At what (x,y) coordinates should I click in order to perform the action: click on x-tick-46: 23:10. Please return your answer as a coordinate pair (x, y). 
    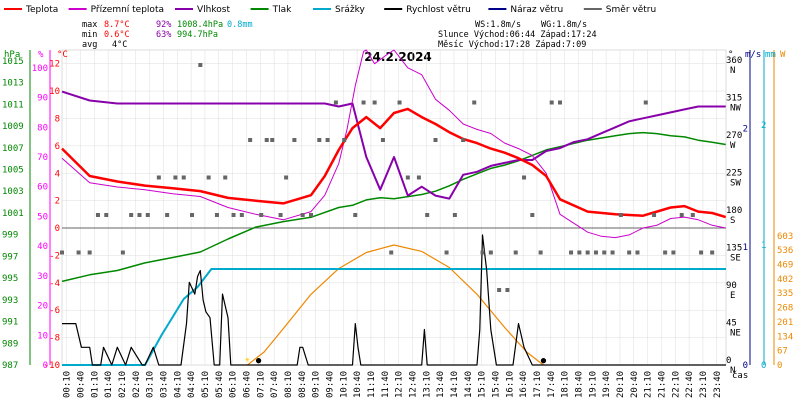
    Looking at the image, I should click on (704, 384).